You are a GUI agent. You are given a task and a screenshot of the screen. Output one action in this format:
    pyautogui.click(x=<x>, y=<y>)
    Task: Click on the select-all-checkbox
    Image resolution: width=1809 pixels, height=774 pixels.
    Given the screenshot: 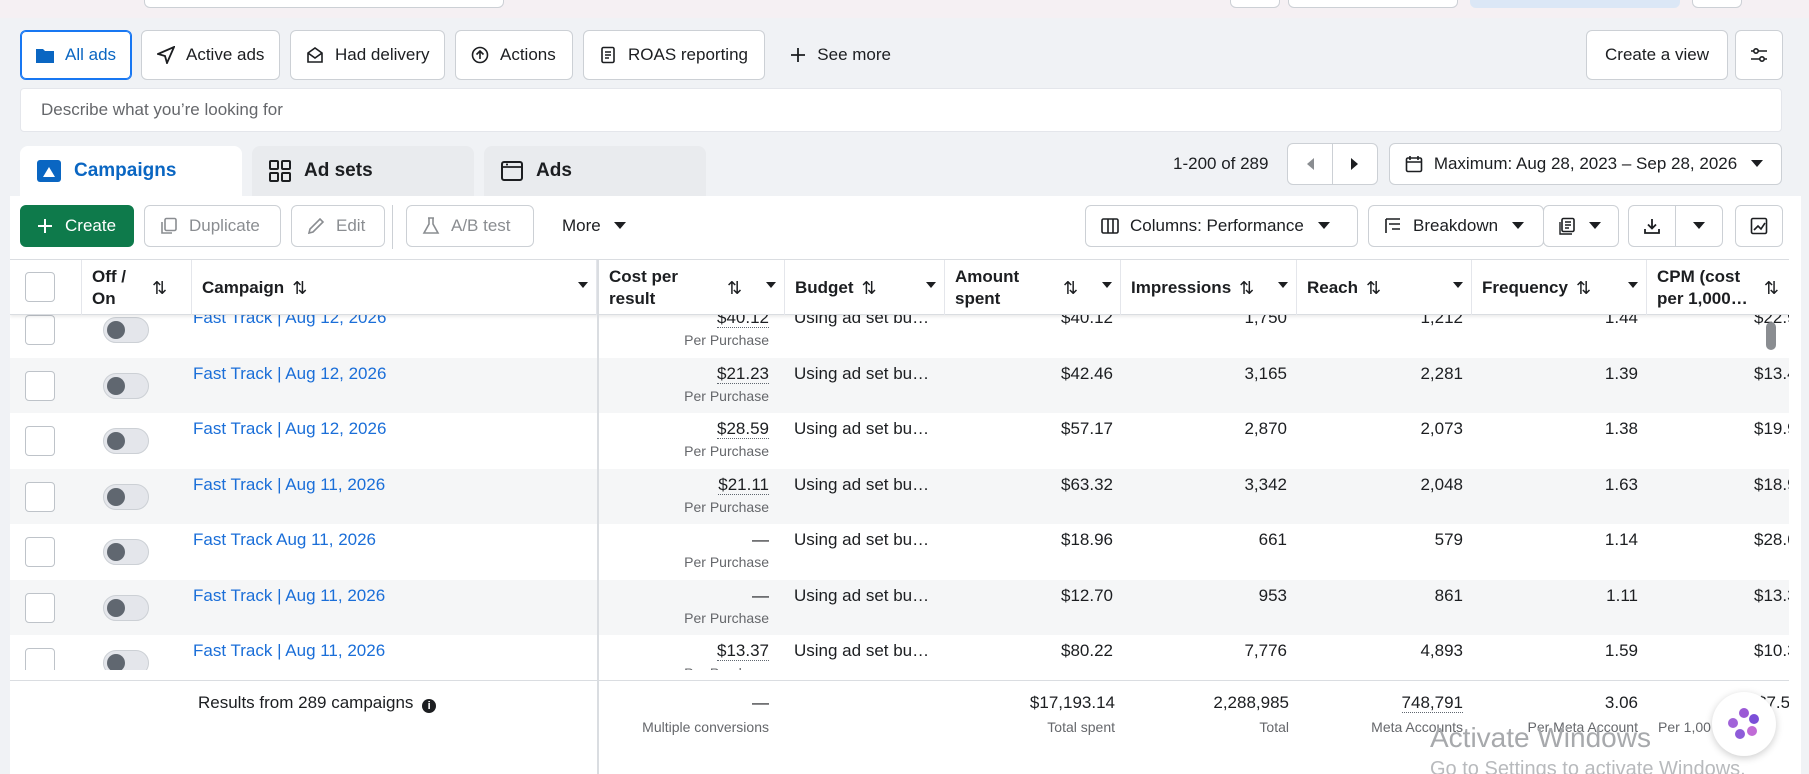 What is the action you would take?
    pyautogui.click(x=40, y=287)
    